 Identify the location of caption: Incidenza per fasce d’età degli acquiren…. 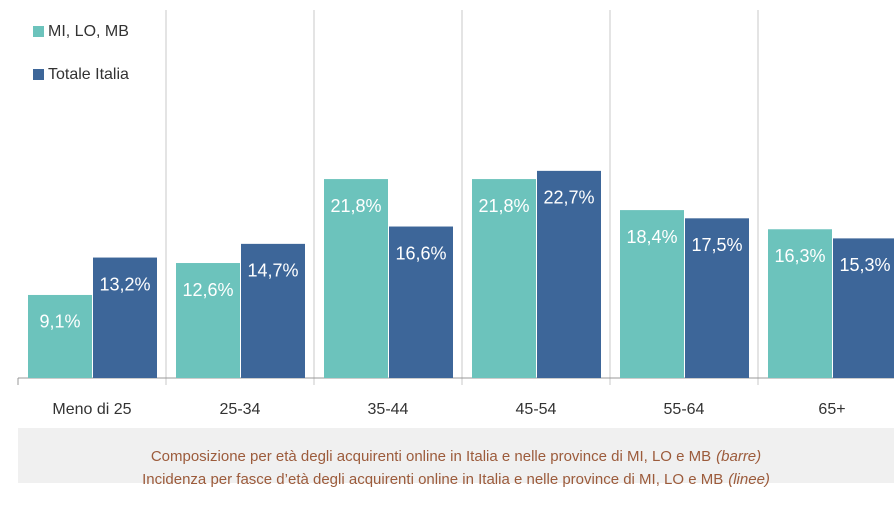
(456, 479).